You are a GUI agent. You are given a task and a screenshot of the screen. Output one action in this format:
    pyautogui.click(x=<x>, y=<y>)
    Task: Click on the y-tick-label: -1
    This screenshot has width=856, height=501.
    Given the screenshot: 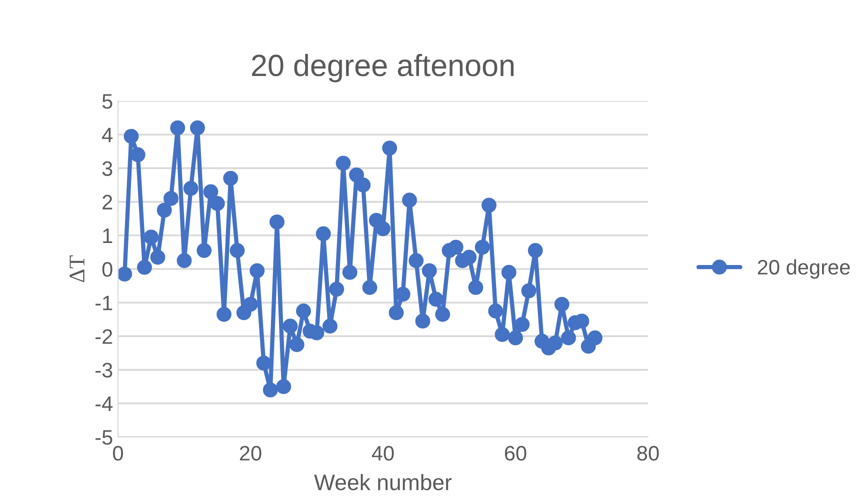 What is the action you would take?
    pyautogui.click(x=104, y=303)
    